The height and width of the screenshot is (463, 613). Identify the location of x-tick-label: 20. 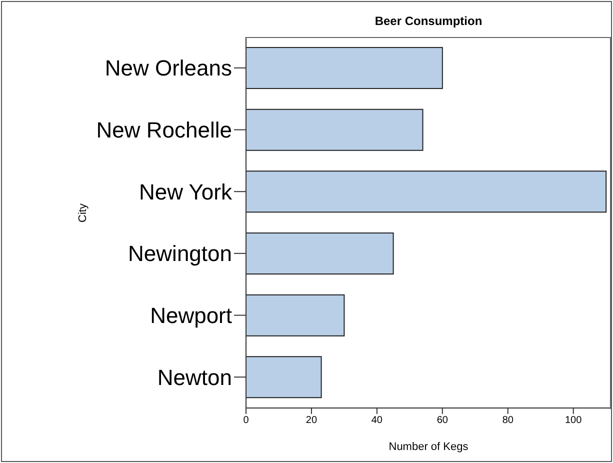
(312, 420).